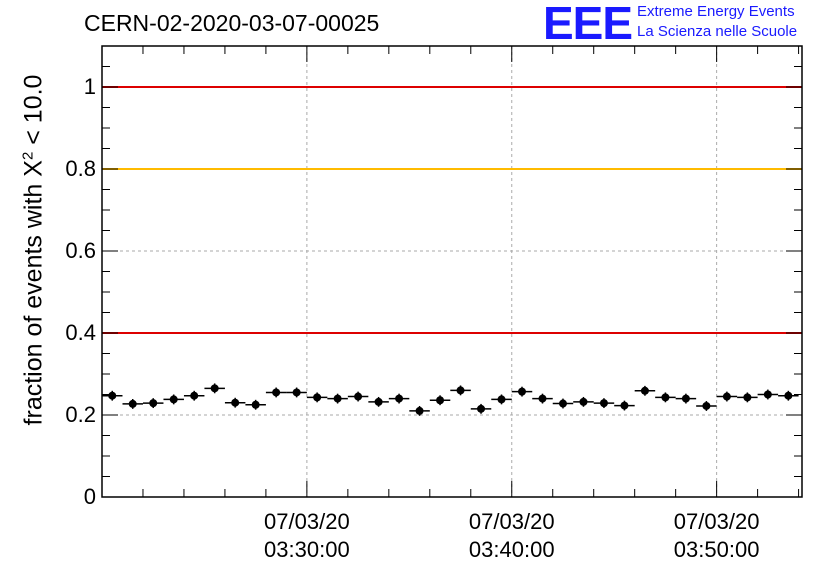  Describe the element at coordinates (717, 536) in the screenshot. I see `x-tick-label: 07/03/20 03:50:00` at that location.